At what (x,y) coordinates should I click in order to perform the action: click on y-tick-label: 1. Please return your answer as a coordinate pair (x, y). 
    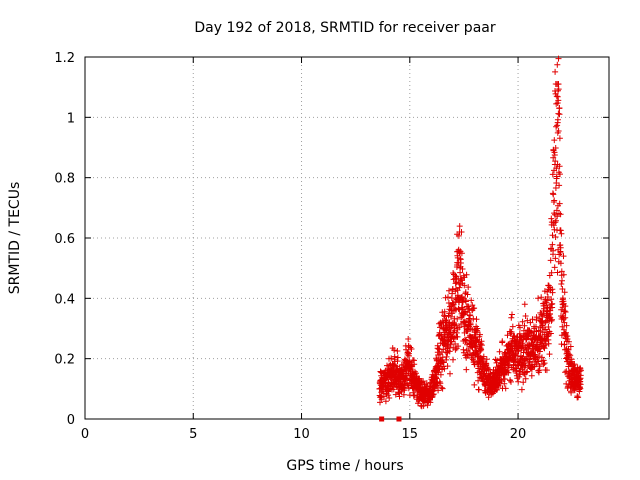
    Looking at the image, I should click on (71, 118).